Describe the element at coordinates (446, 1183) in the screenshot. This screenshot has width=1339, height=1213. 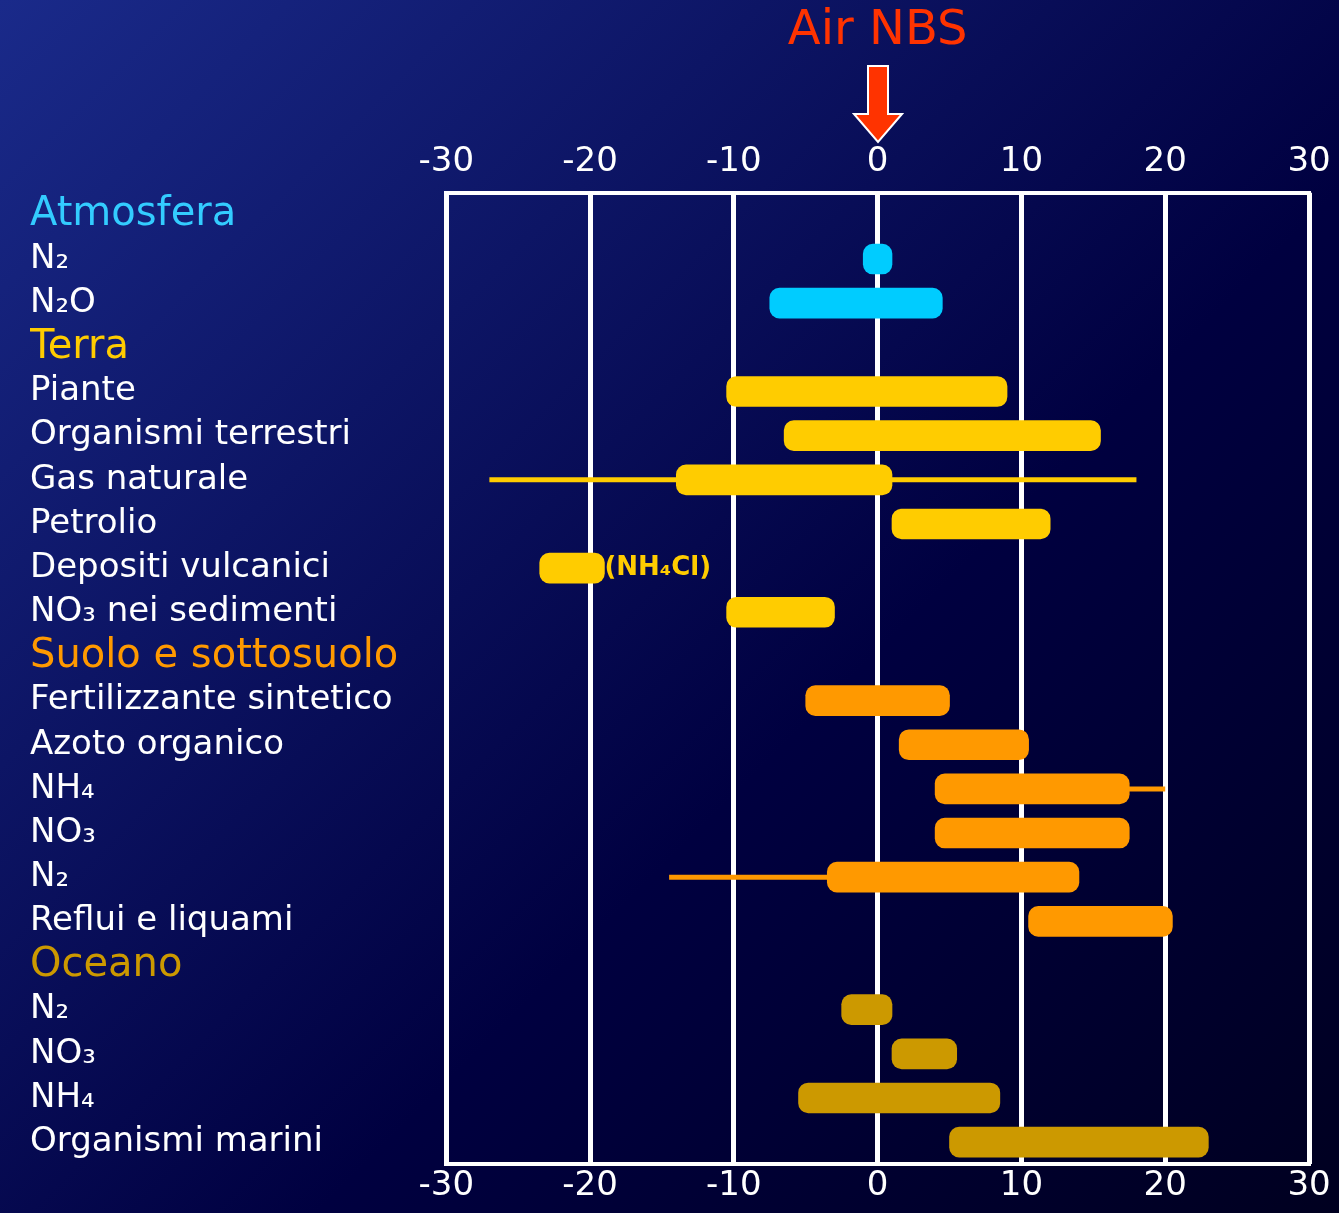
I see `x-tick-label: -30` at that location.